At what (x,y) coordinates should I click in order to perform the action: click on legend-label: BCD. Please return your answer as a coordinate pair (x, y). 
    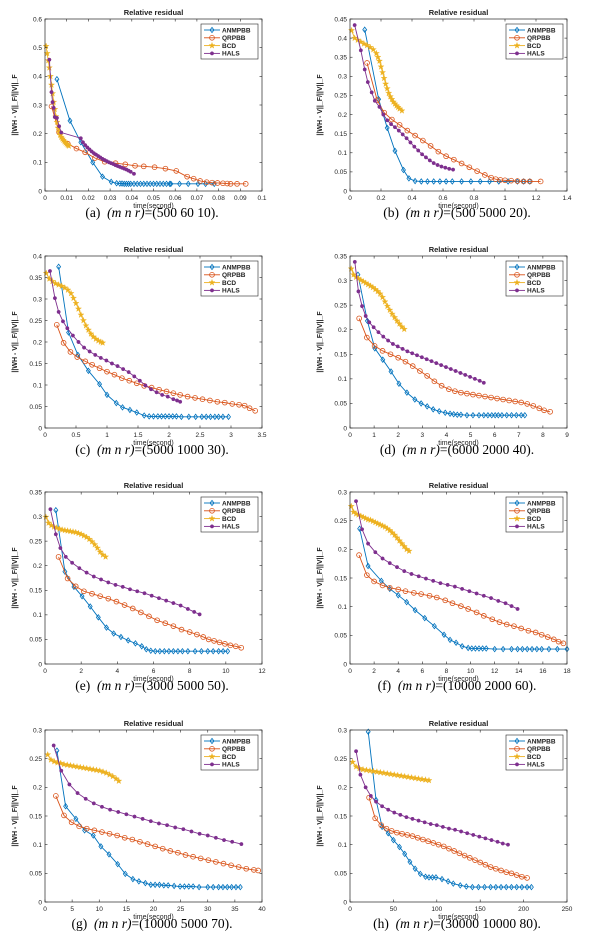
    Looking at the image, I should click on (534, 519).